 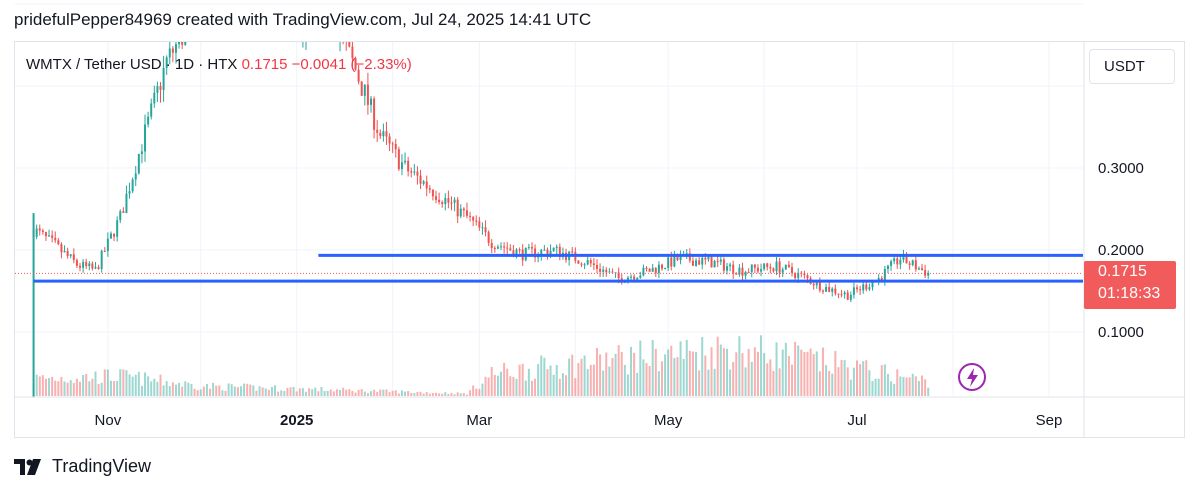 I want to click on footer-logo: TradingView, so click(x=82, y=466).